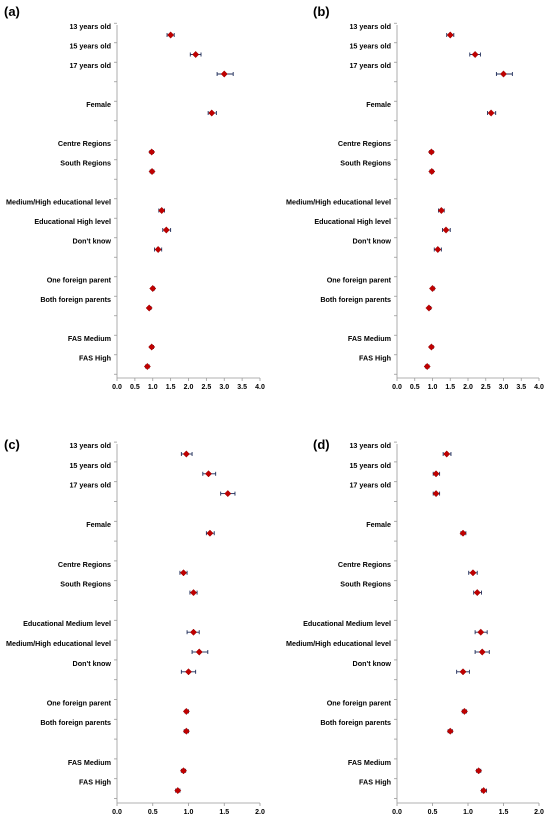 This screenshot has height=820, width=550. I want to click on panel-label: (a), so click(12, 11).